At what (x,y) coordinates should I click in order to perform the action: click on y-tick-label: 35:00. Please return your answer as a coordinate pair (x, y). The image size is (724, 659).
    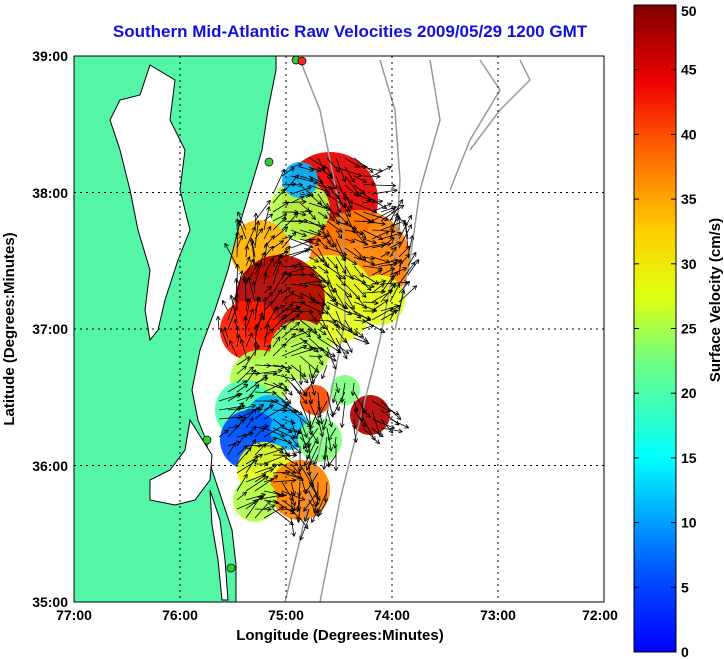
    Looking at the image, I should click on (50, 602).